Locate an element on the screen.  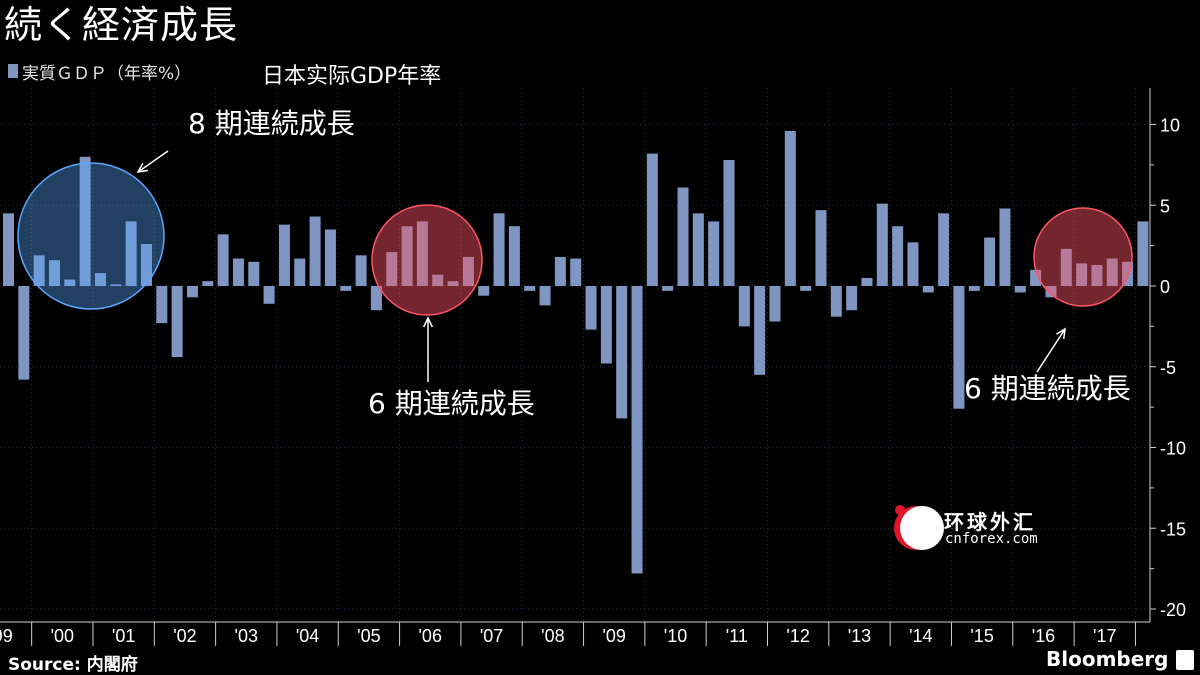
y-tick-label: -20 is located at coordinates (1173, 610).